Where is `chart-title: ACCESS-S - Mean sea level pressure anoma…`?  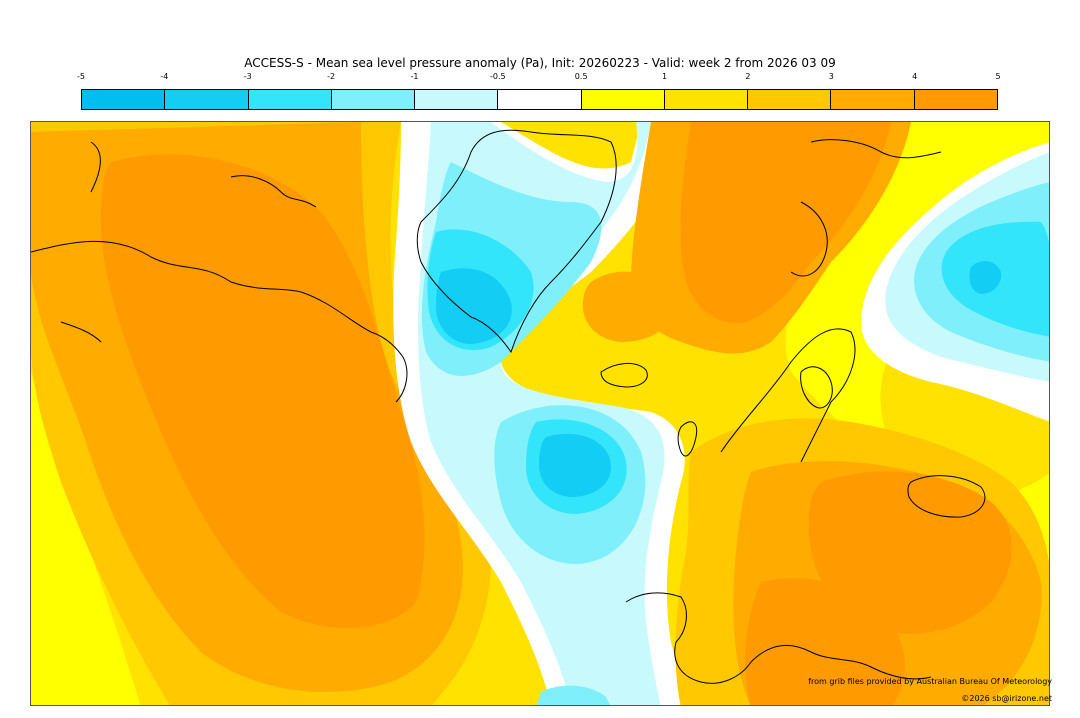
chart-title: ACCESS-S - Mean sea level pressure anoma… is located at coordinates (540, 63).